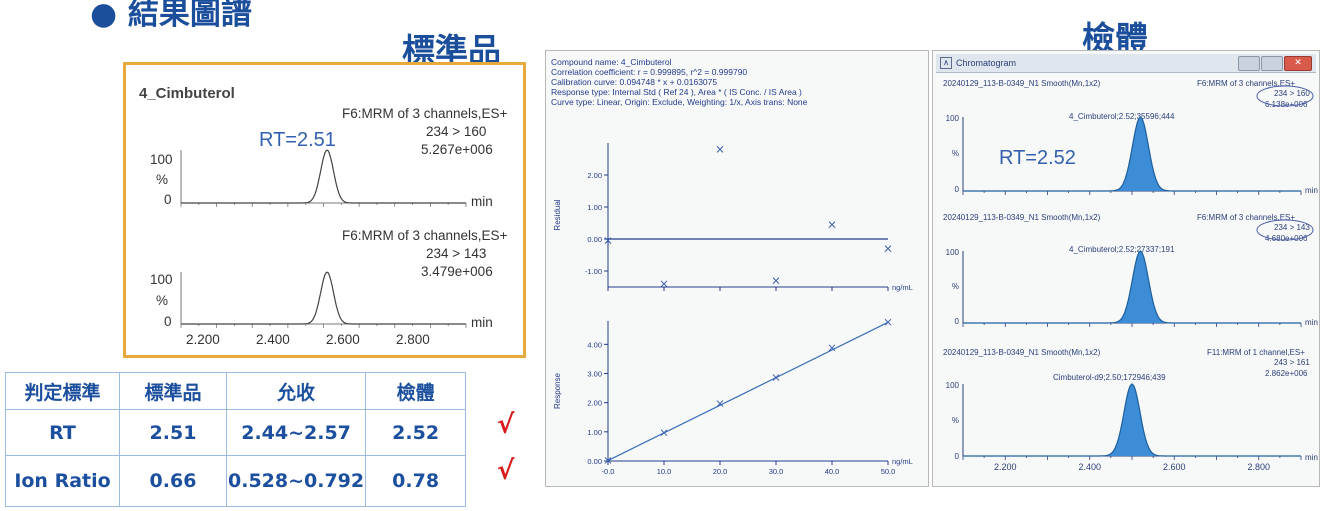  Describe the element at coordinates (171, 16) in the screenshot. I see `slide-title: ● 結果圖譜` at that location.